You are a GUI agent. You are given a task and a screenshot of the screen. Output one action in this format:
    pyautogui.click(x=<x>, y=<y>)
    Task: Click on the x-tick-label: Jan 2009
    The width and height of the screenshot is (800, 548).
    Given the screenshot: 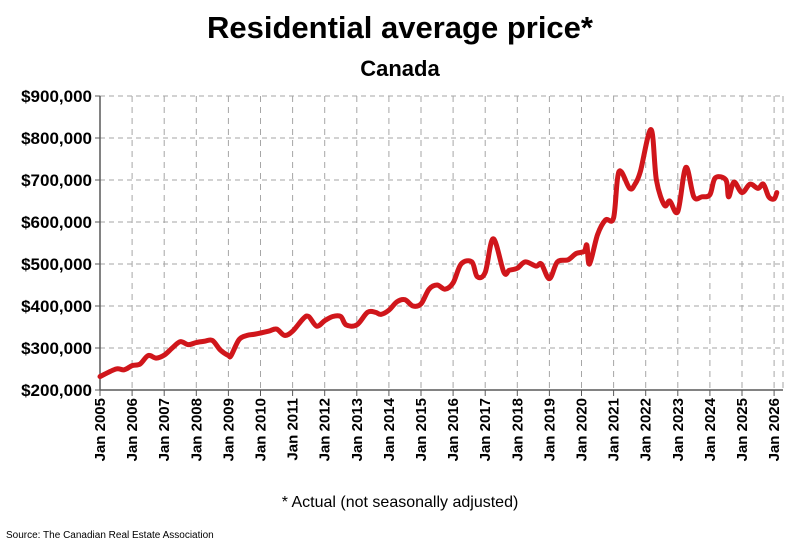 What is the action you would take?
    pyautogui.click(x=228, y=429)
    